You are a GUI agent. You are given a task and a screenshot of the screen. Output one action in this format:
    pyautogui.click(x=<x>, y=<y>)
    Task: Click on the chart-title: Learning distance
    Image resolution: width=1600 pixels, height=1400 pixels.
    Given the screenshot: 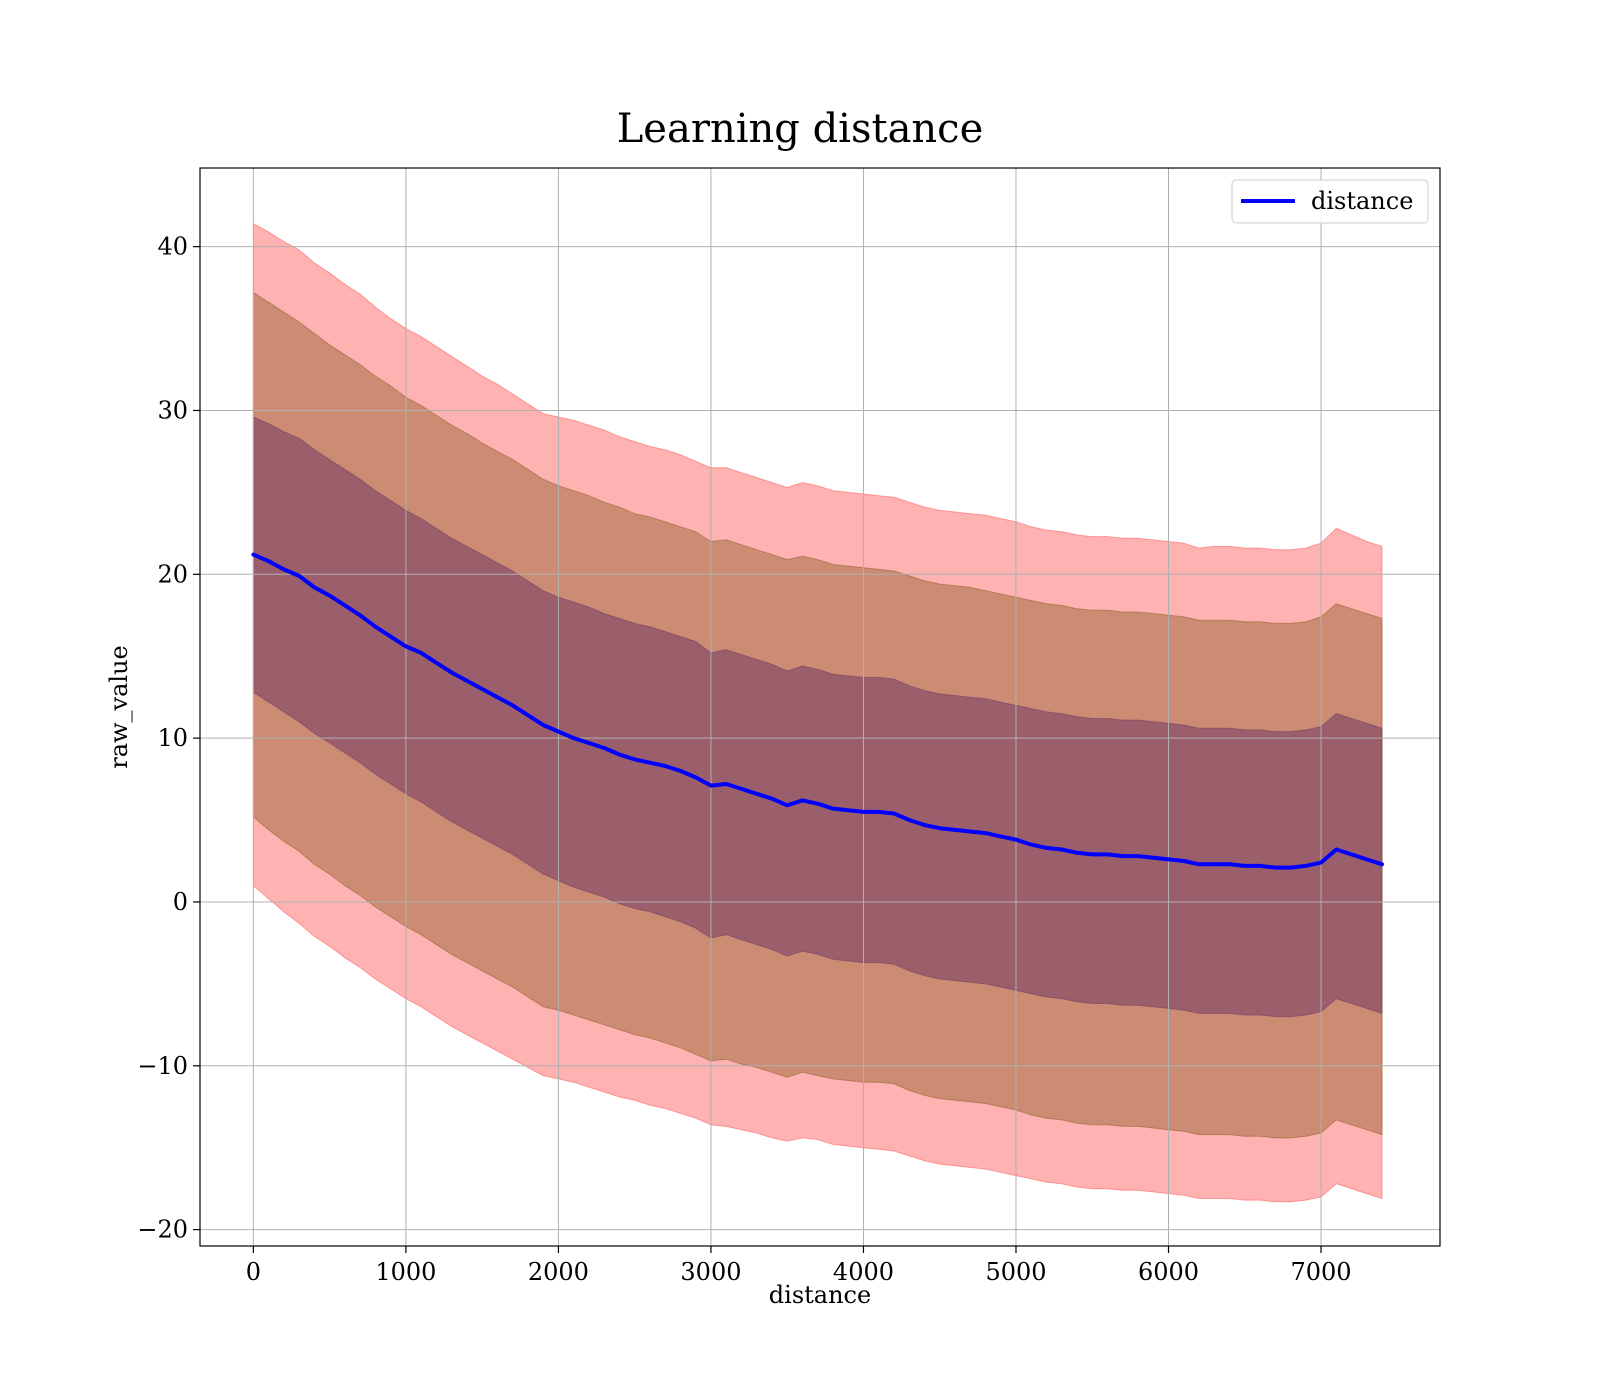 What is the action you would take?
    pyautogui.click(x=800, y=129)
    